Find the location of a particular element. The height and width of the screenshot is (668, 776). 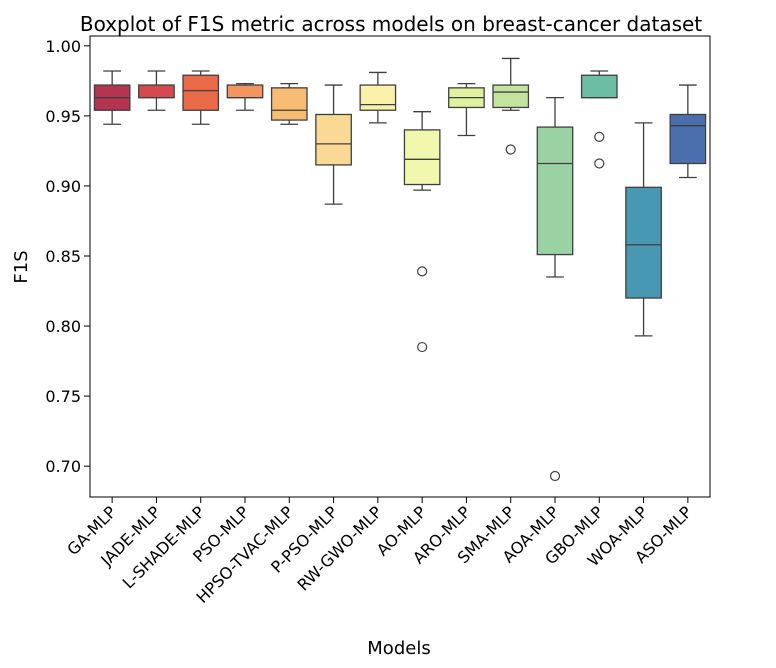

y-axis-label: F1S is located at coordinates (21, 266).